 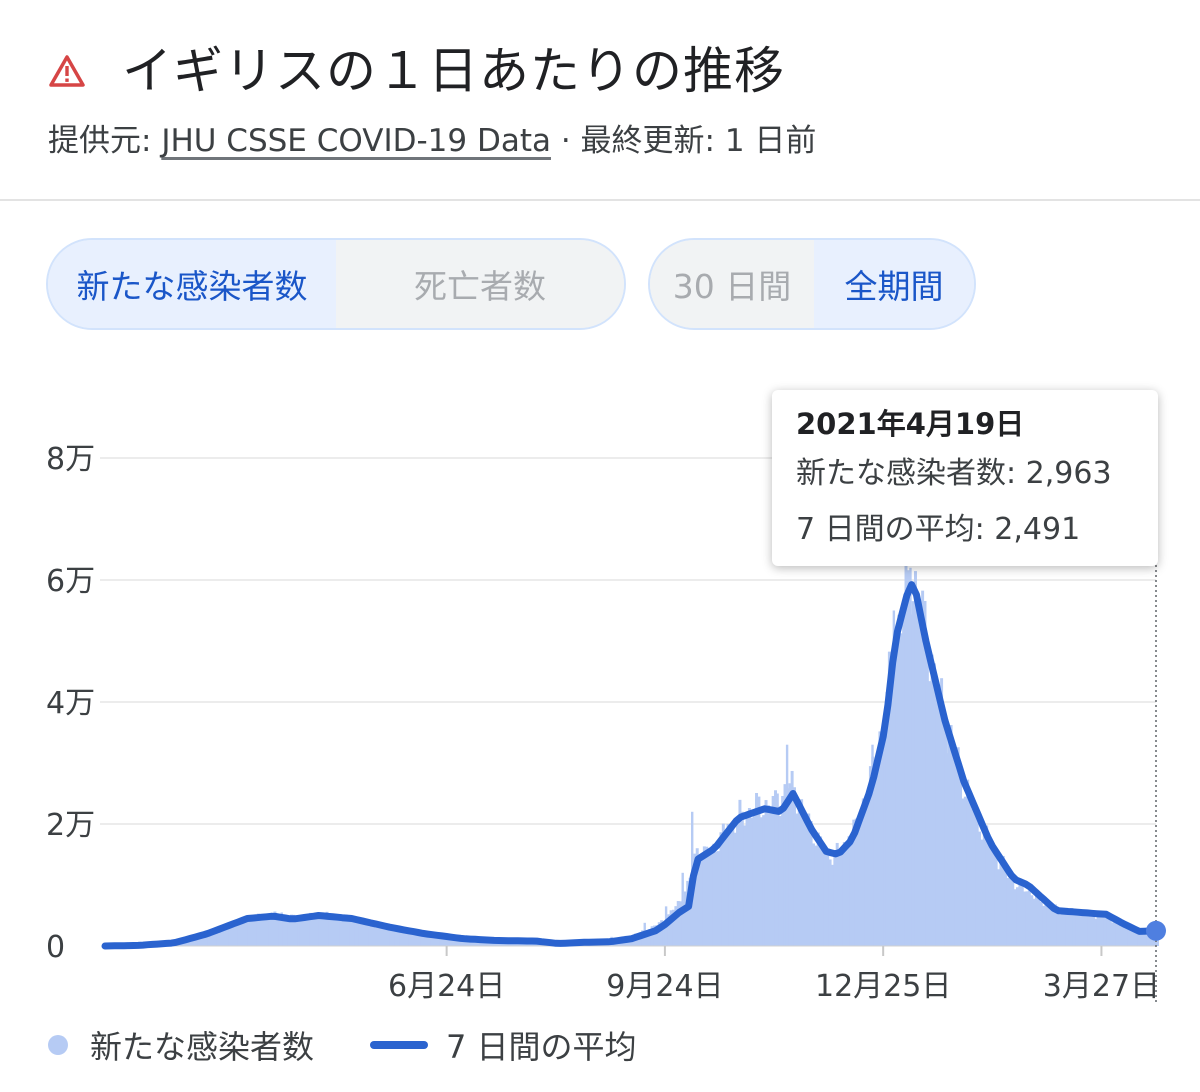 I want to click on chart-legend: 新たな感染者数 7 日間の平均, so click(x=342, y=1045).